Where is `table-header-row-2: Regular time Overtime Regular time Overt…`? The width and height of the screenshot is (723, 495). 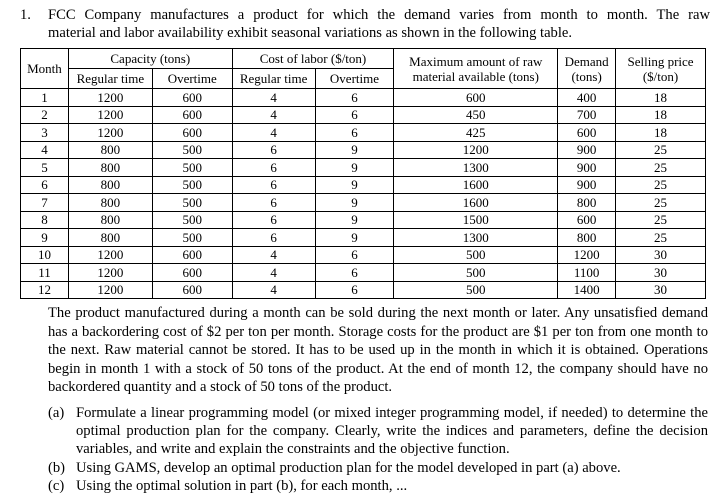
table-header-row-2: Regular time Overtime Regular time Overt… is located at coordinates (363, 78).